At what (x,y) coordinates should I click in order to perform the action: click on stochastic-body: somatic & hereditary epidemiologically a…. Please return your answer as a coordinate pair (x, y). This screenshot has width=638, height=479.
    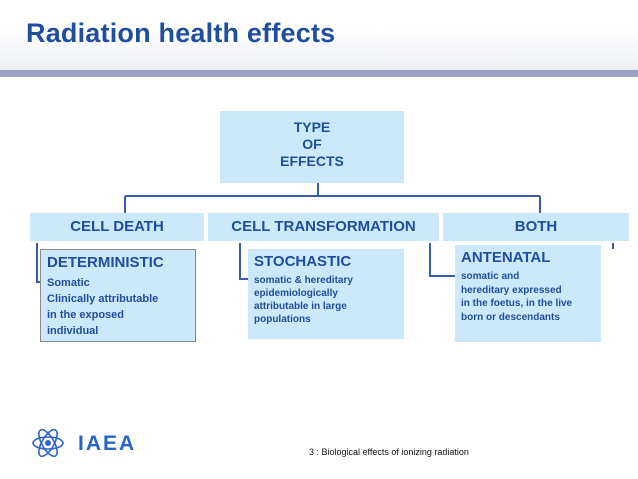
    Looking at the image, I should click on (303, 300).